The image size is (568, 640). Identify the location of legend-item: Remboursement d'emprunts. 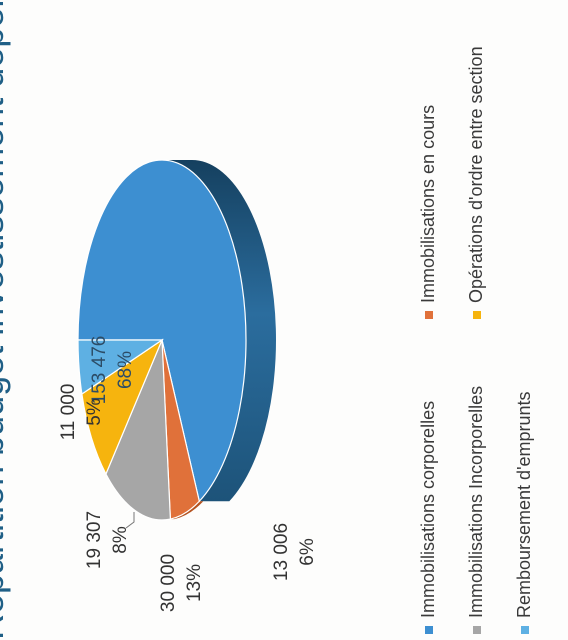
(524, 512).